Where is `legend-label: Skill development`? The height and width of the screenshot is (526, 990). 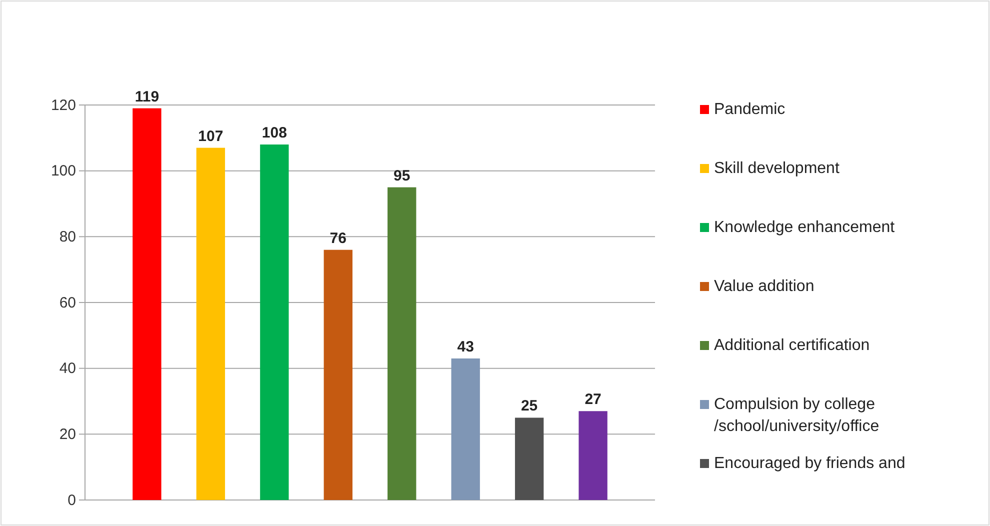
legend-label: Skill development is located at coordinates (777, 168).